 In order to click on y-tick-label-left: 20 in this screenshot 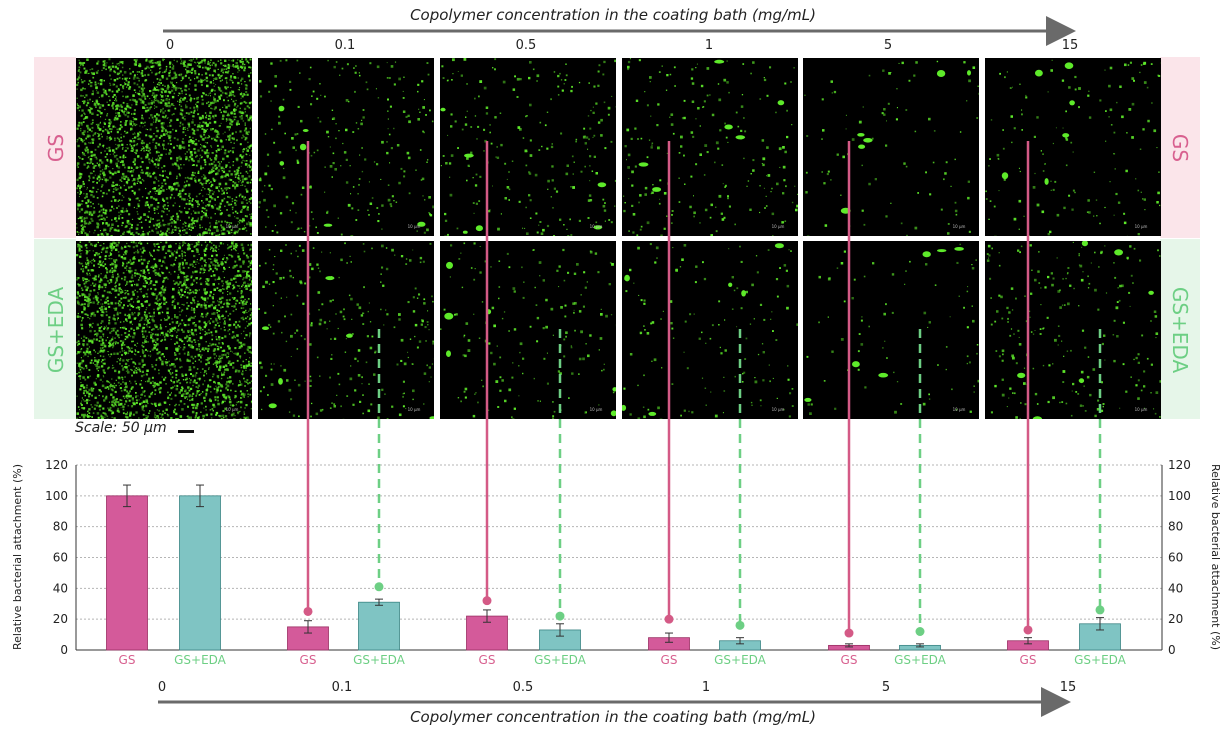, I will do `click(60, 619)`.